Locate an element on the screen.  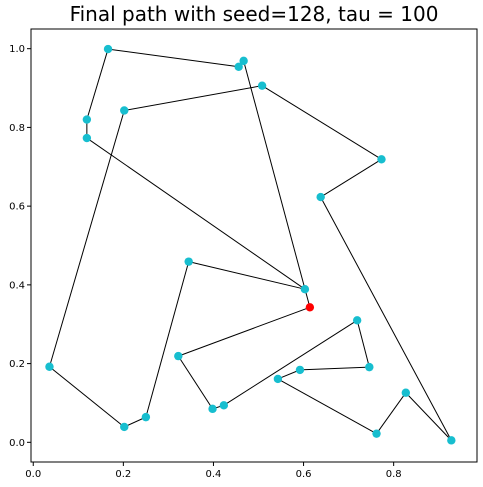
x-tick-label: 0.0 is located at coordinates (33, 474).